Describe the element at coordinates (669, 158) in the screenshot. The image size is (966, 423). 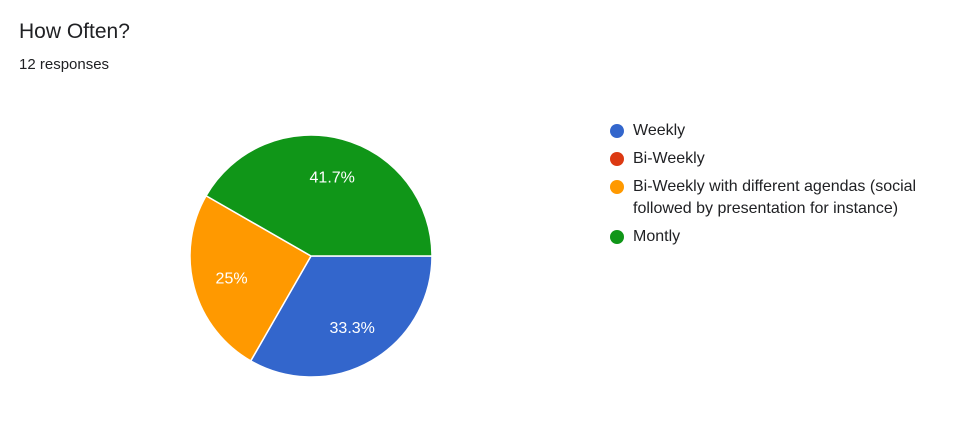
I see `legend-label-1: Bi-Weekly` at that location.